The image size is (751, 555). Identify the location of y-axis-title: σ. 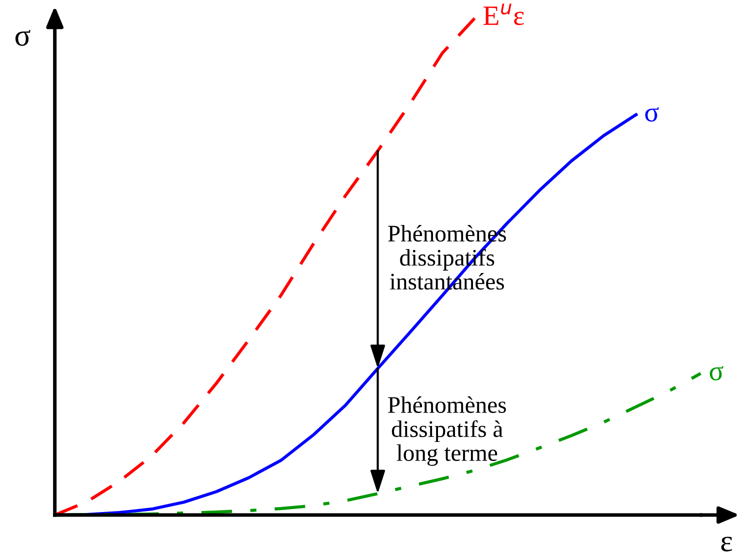
(22, 38).